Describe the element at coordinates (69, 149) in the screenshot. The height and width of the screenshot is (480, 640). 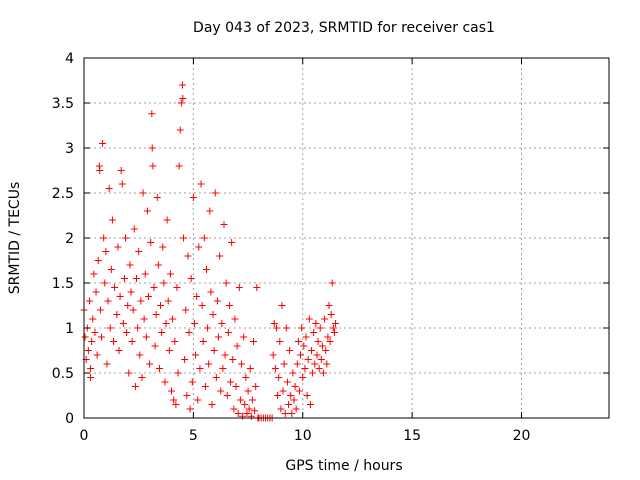
I see `y-tick-label: 3` at that location.